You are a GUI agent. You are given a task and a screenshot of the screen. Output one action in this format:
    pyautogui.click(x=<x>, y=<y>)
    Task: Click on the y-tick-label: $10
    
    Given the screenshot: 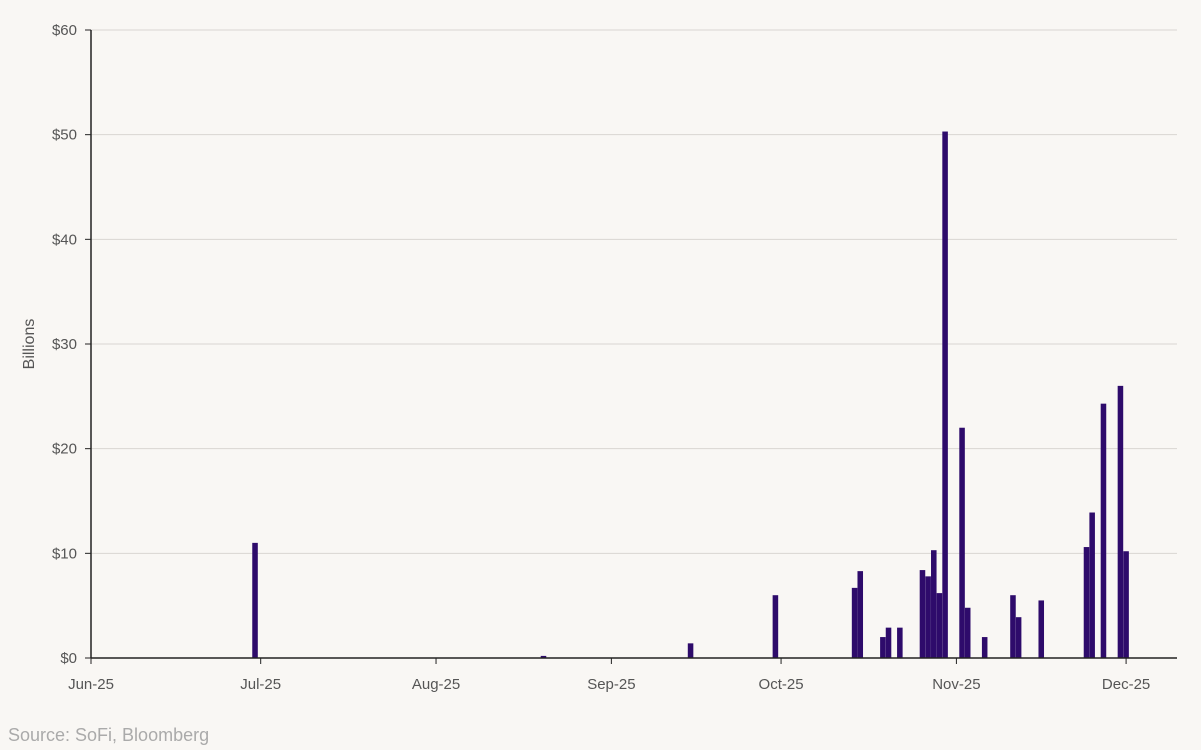 What is the action you would take?
    pyautogui.click(x=64, y=553)
    